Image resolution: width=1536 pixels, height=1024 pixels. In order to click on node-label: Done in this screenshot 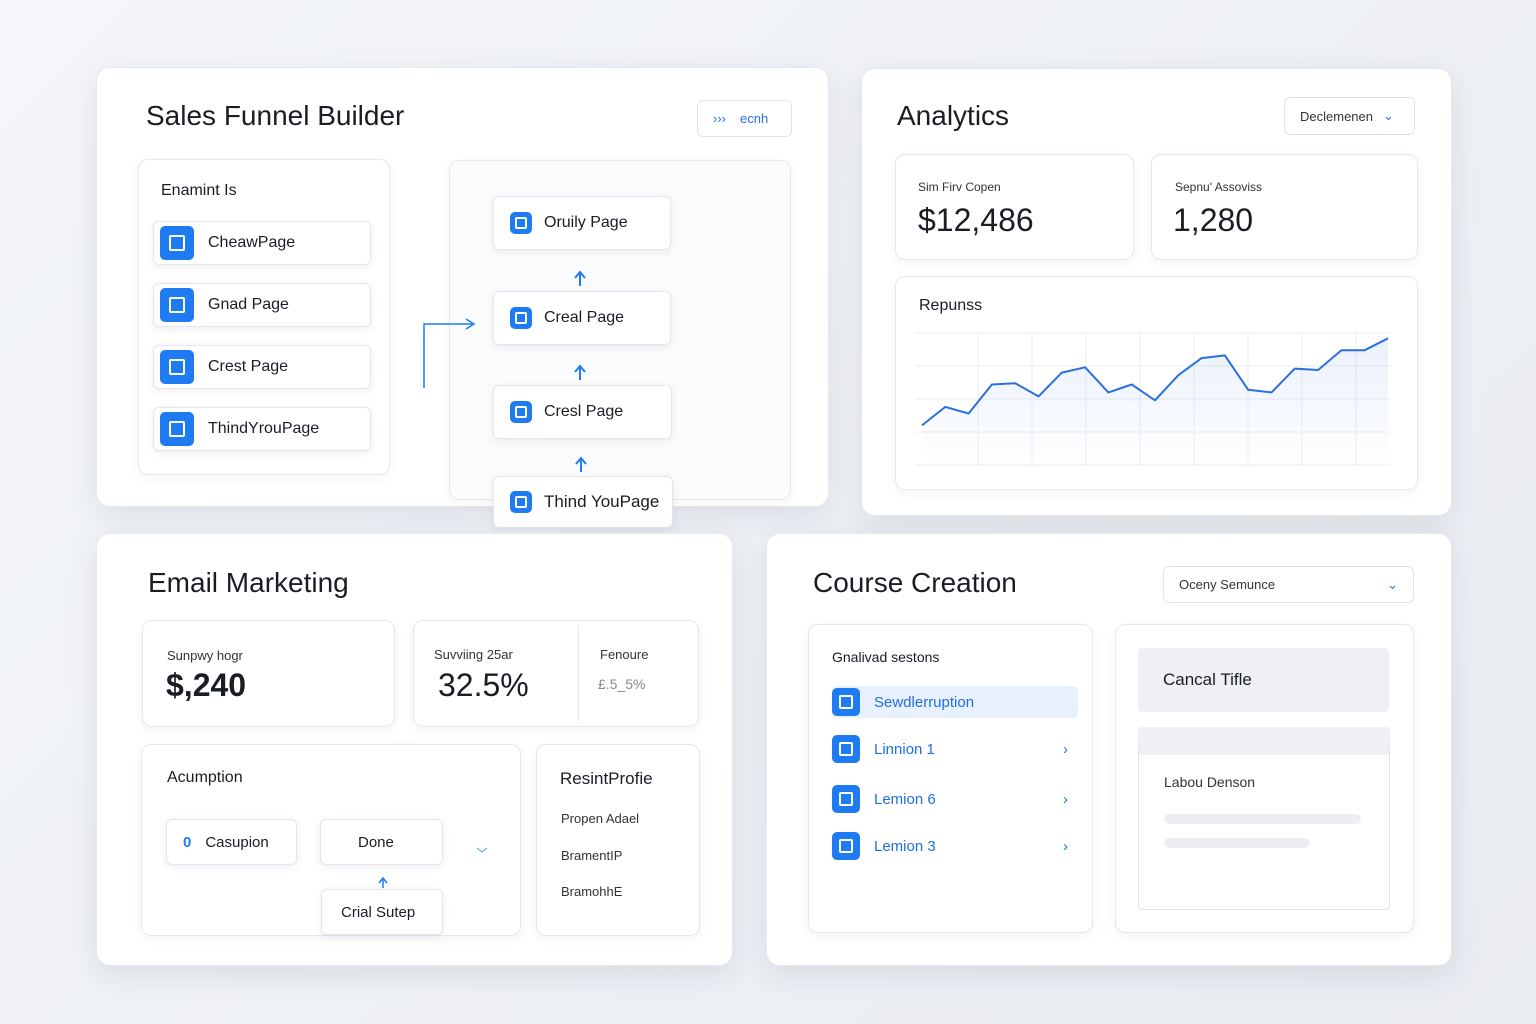, I will do `click(376, 842)`.